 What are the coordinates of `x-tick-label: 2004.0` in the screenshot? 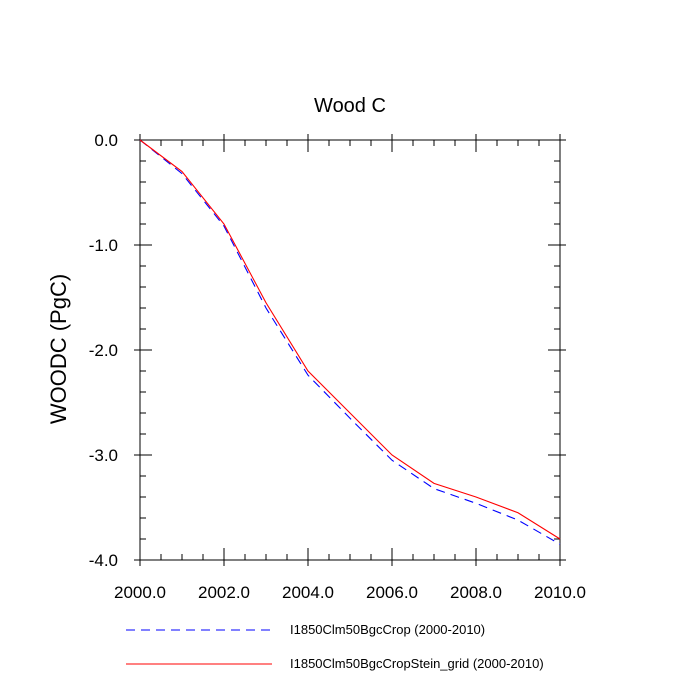 It's located at (308, 592).